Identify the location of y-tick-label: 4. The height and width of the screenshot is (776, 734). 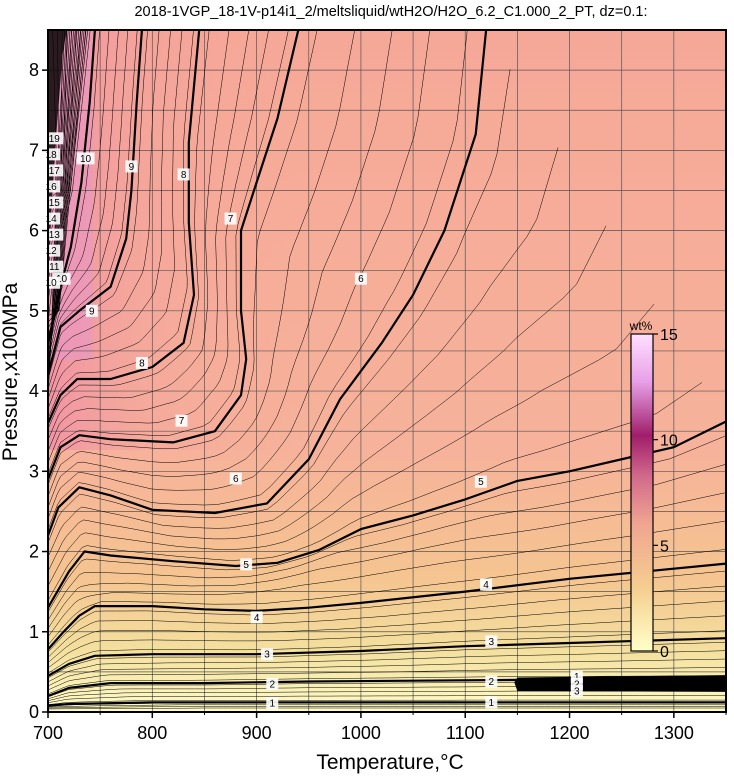
(34, 391).